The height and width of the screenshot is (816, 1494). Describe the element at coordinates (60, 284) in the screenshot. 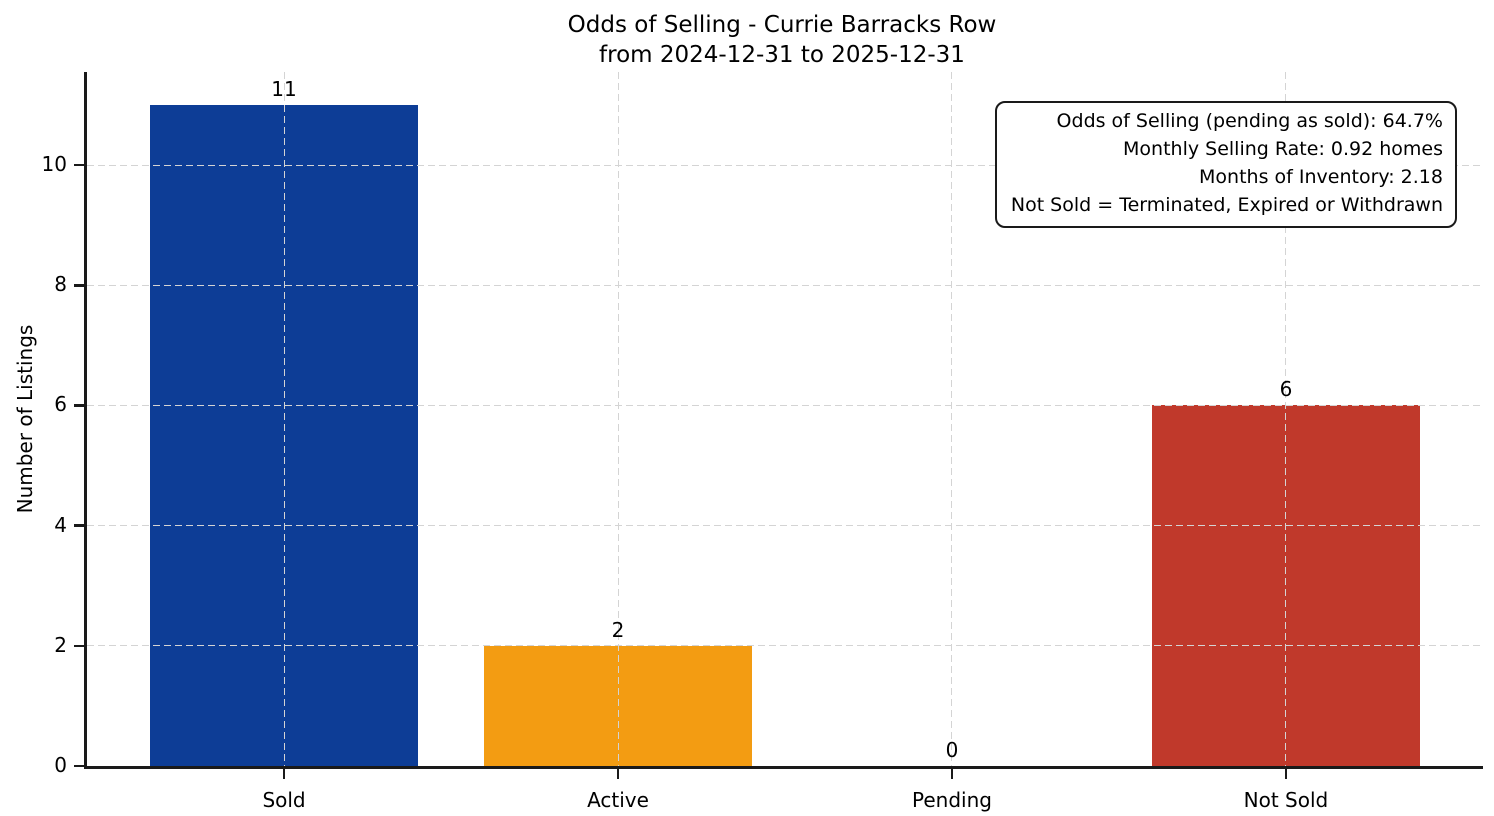

I see `y-tick-label: 8` at that location.